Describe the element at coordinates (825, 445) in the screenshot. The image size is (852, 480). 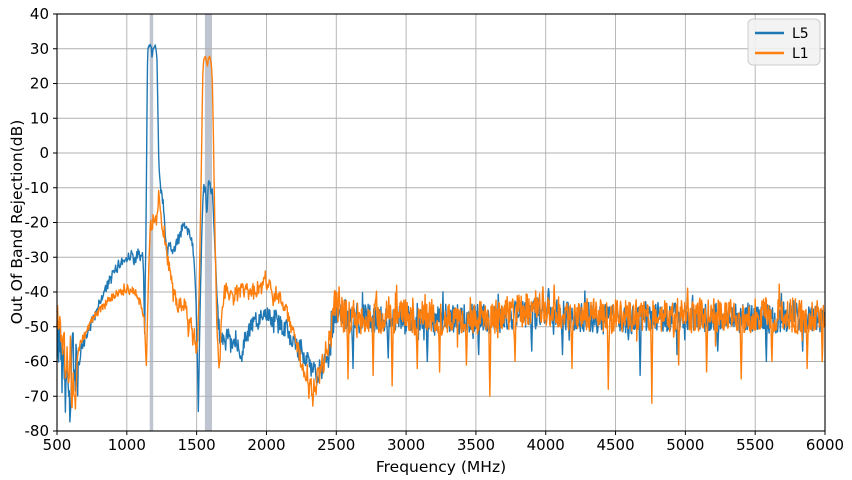
I see `x-tick-label: 6000` at that location.